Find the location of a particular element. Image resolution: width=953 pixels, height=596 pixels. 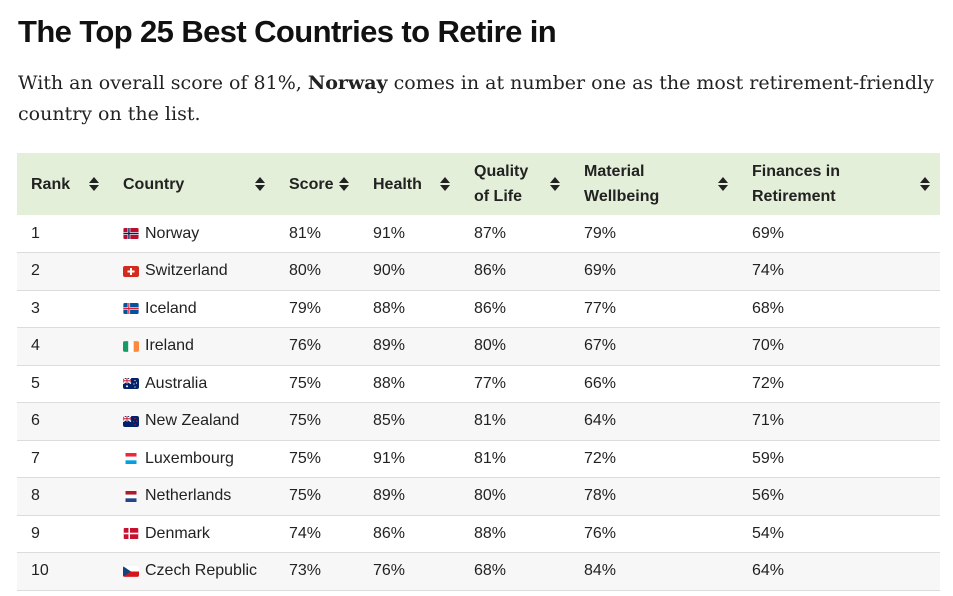

country-label: Netherlands is located at coordinates (199, 496).